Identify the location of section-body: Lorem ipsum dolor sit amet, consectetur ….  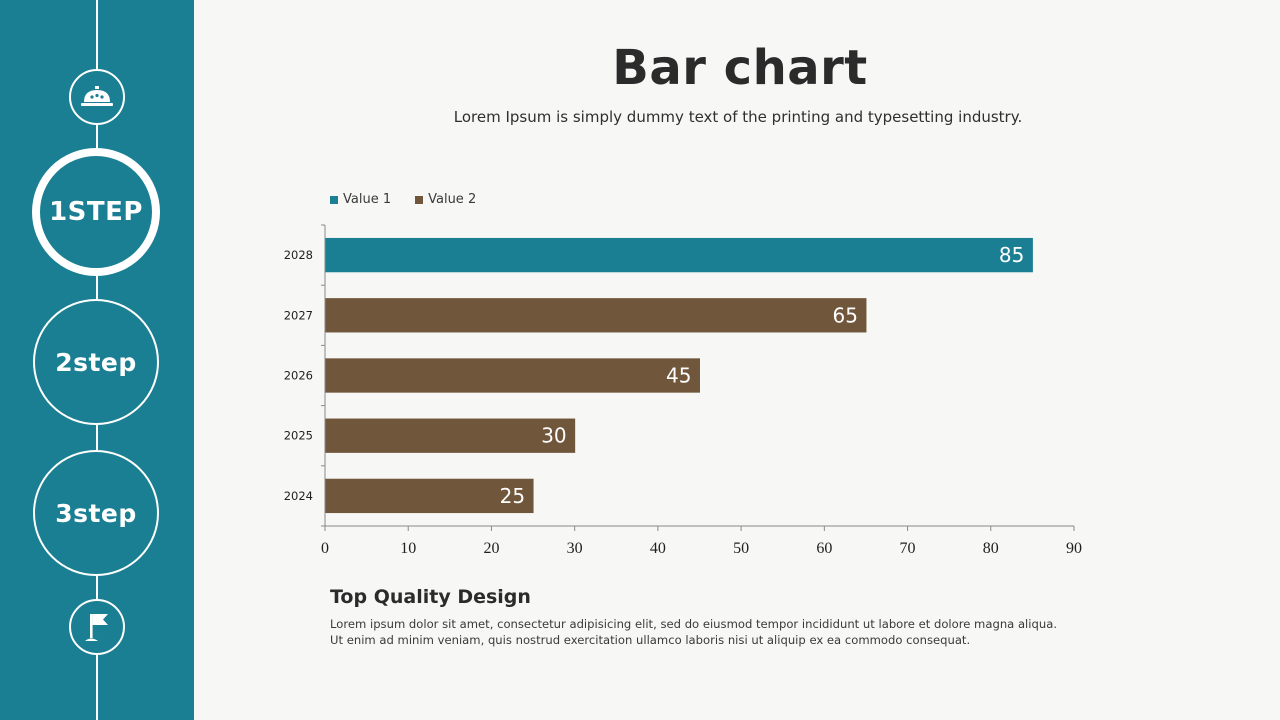
(693, 632).